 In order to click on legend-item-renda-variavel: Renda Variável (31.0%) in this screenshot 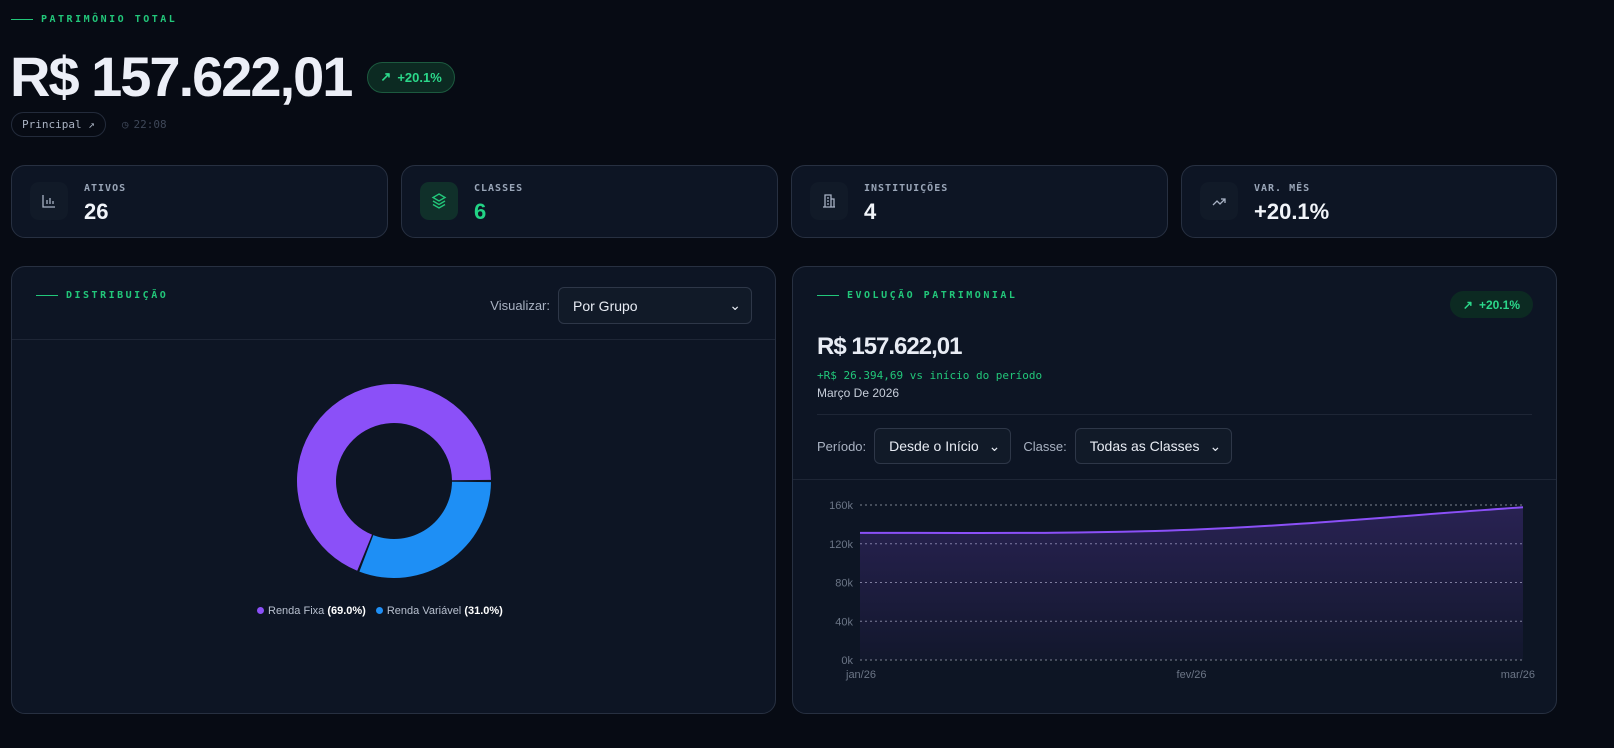, I will do `click(439, 611)`.